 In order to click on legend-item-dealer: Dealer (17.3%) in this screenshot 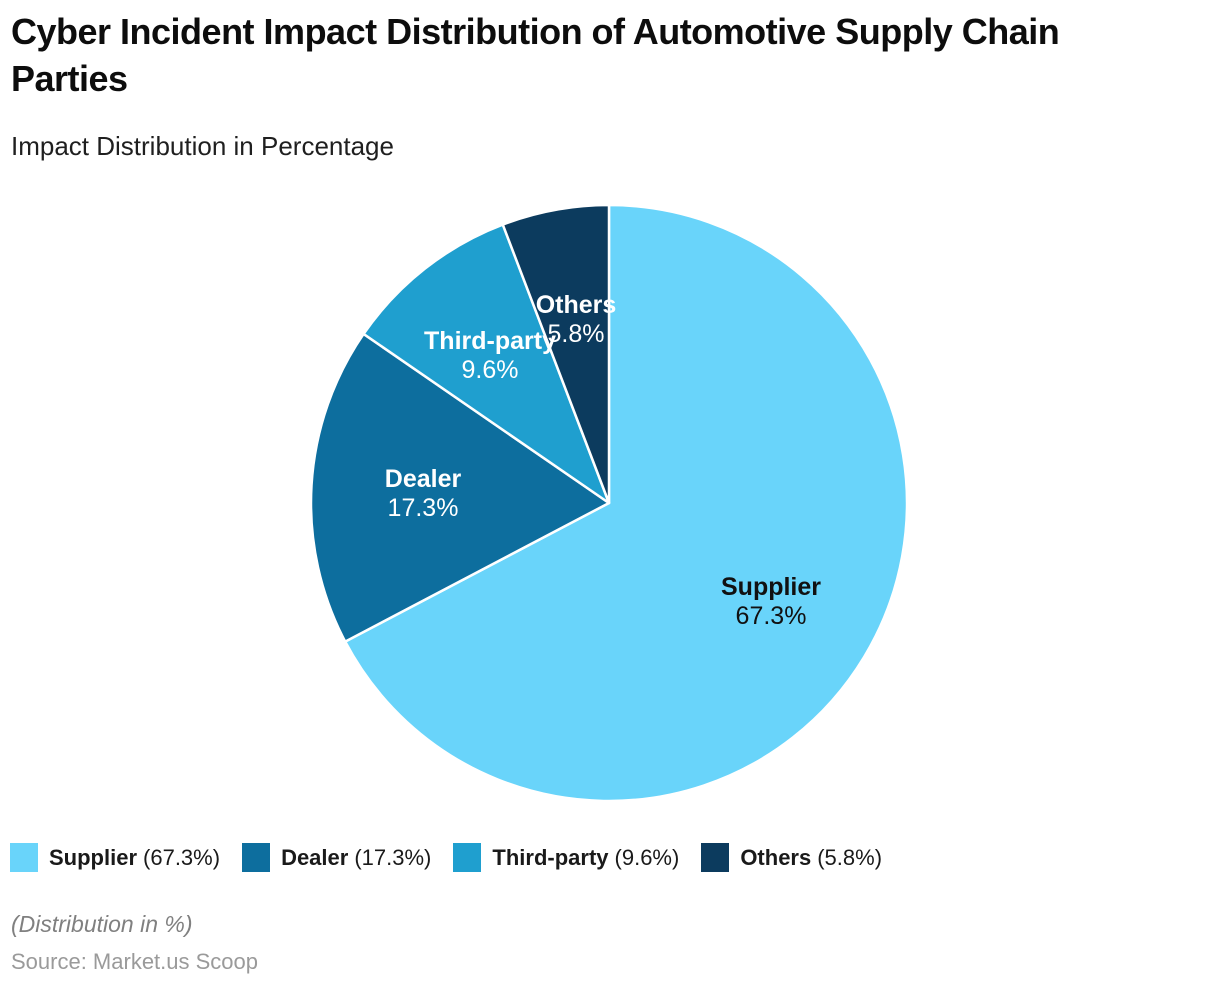, I will do `click(336, 857)`.